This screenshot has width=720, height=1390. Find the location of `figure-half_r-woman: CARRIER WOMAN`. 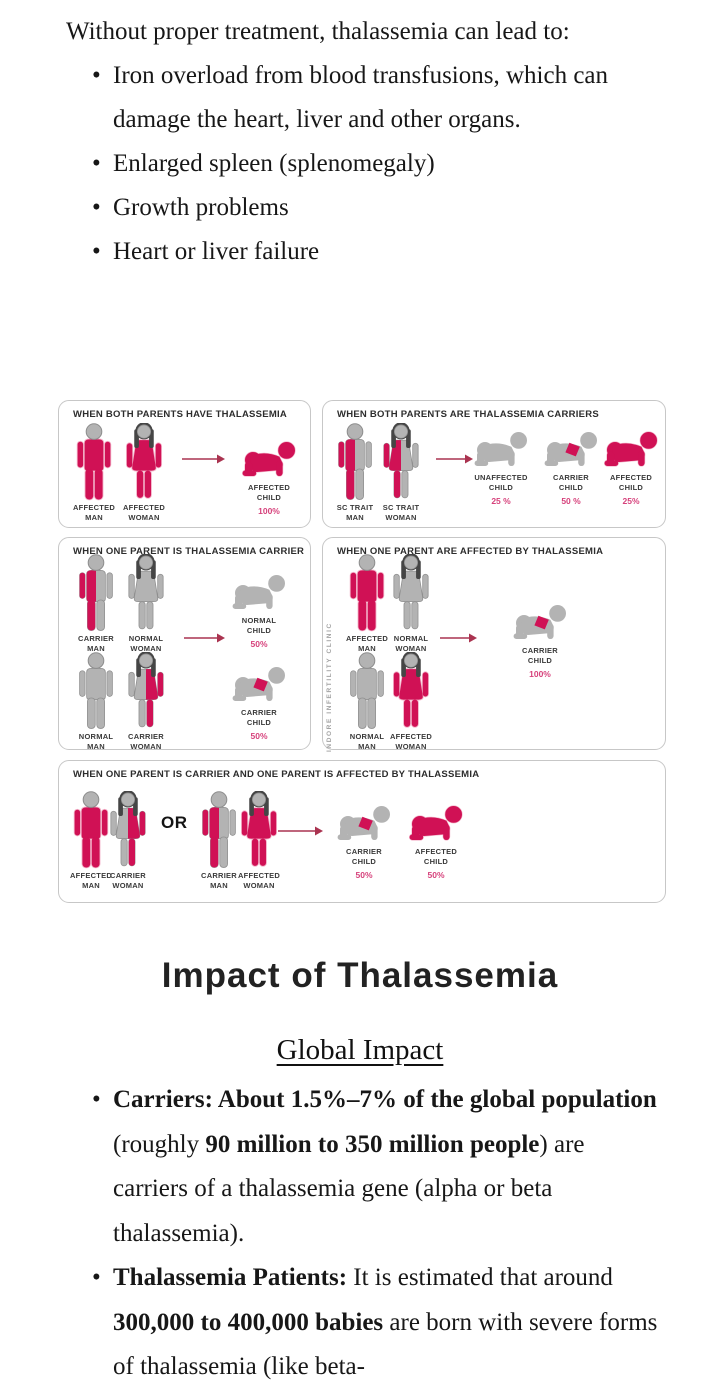

figure-half_r-woman: CARRIER WOMAN is located at coordinates (146, 702).